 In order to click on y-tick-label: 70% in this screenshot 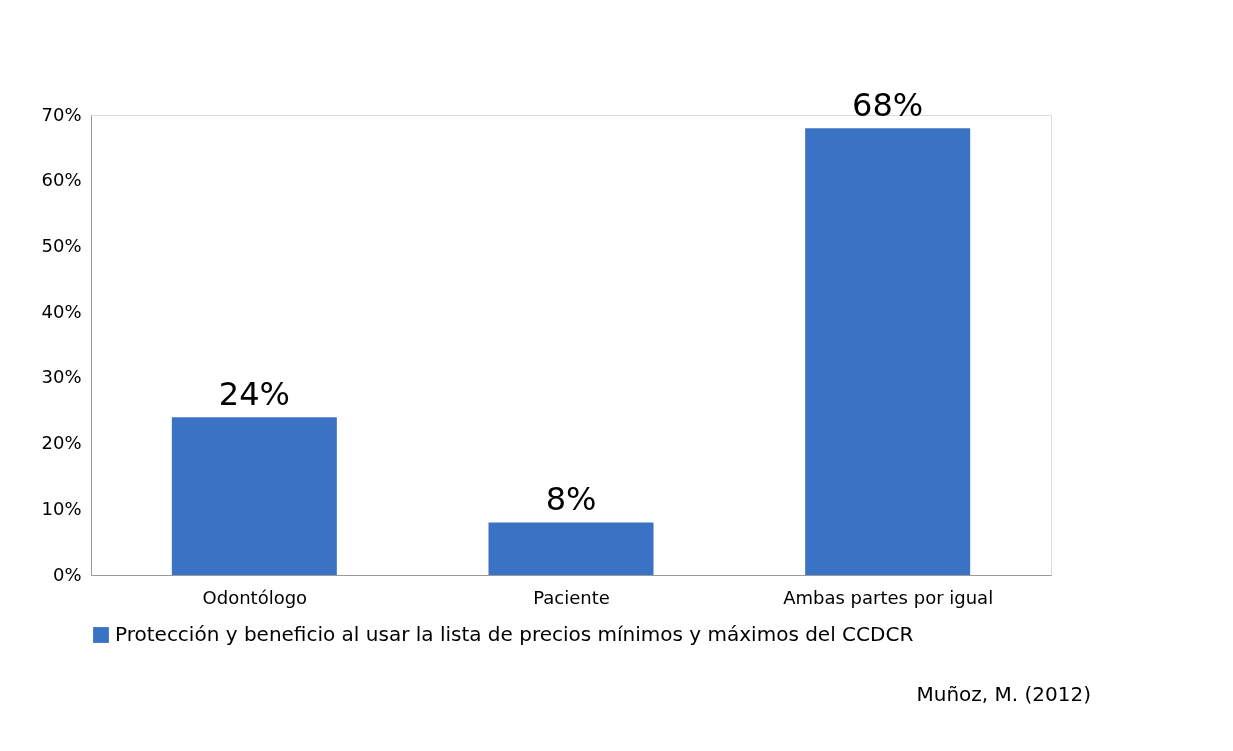, I will do `click(61, 114)`.